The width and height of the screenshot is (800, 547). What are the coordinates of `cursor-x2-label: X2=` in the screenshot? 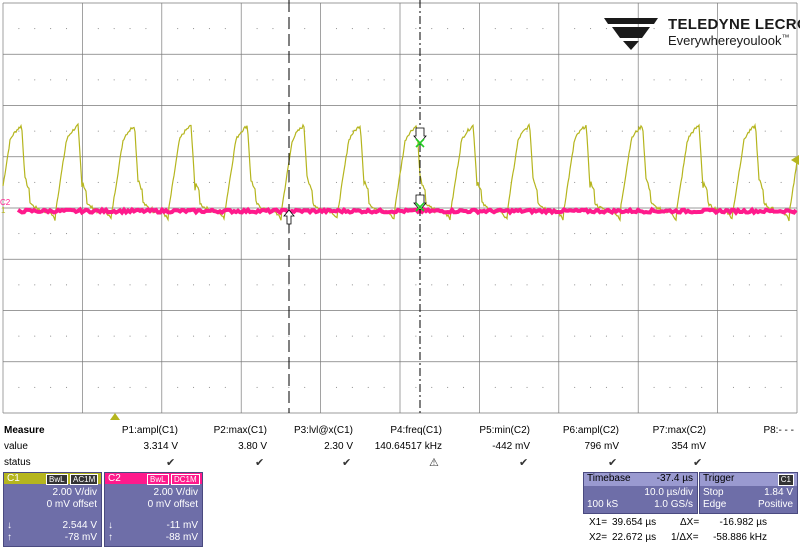 It's located at (598, 537).